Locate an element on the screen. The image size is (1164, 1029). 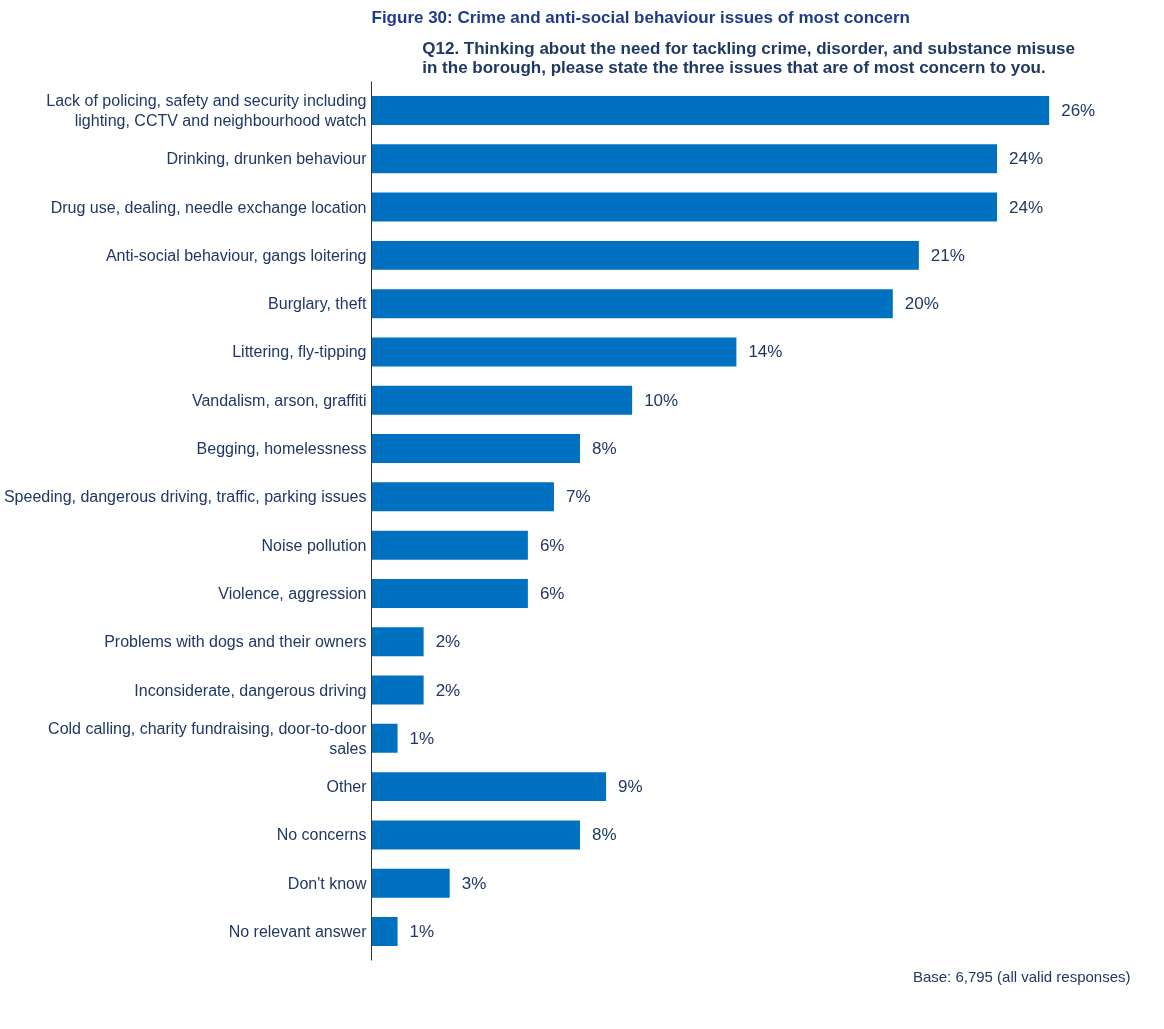
y-tick-label: Noise pollution is located at coordinates (314, 545).